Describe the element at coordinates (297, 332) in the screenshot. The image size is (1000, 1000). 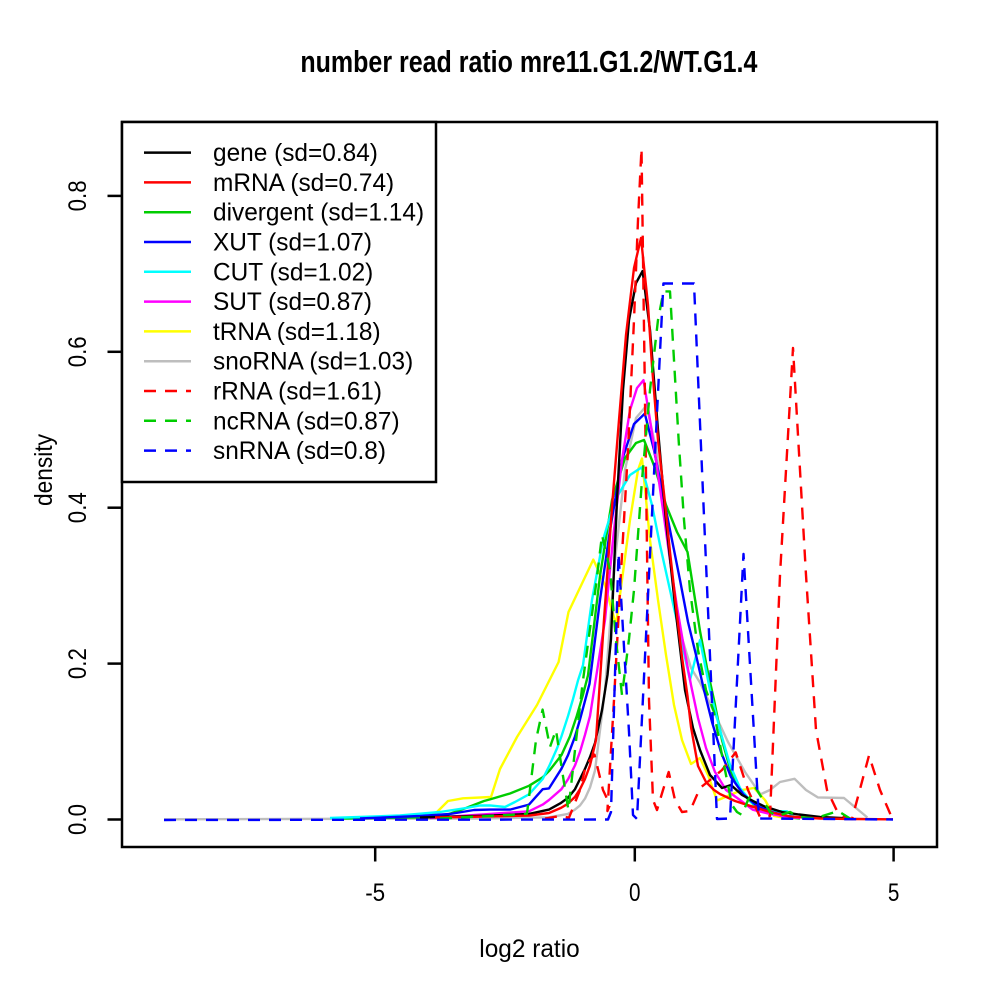
I see `svg-text: tRNA (sd=1.18)` at that location.